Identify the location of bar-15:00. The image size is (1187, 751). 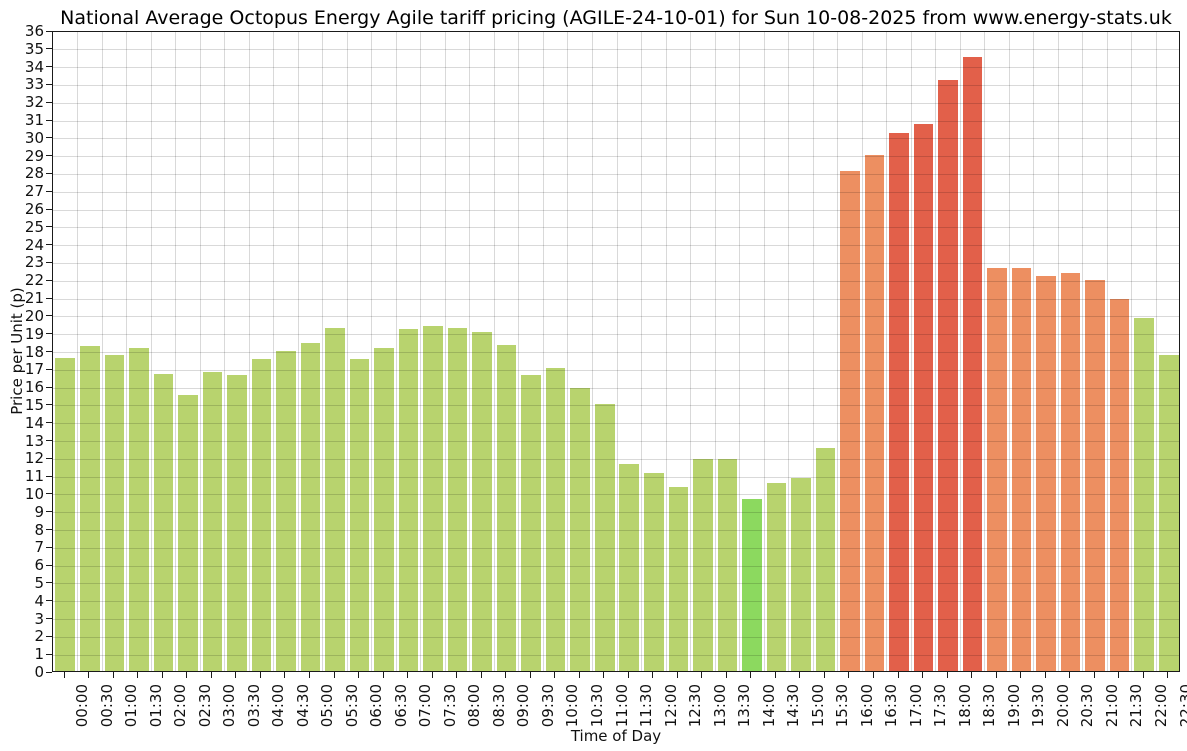
(801, 574).